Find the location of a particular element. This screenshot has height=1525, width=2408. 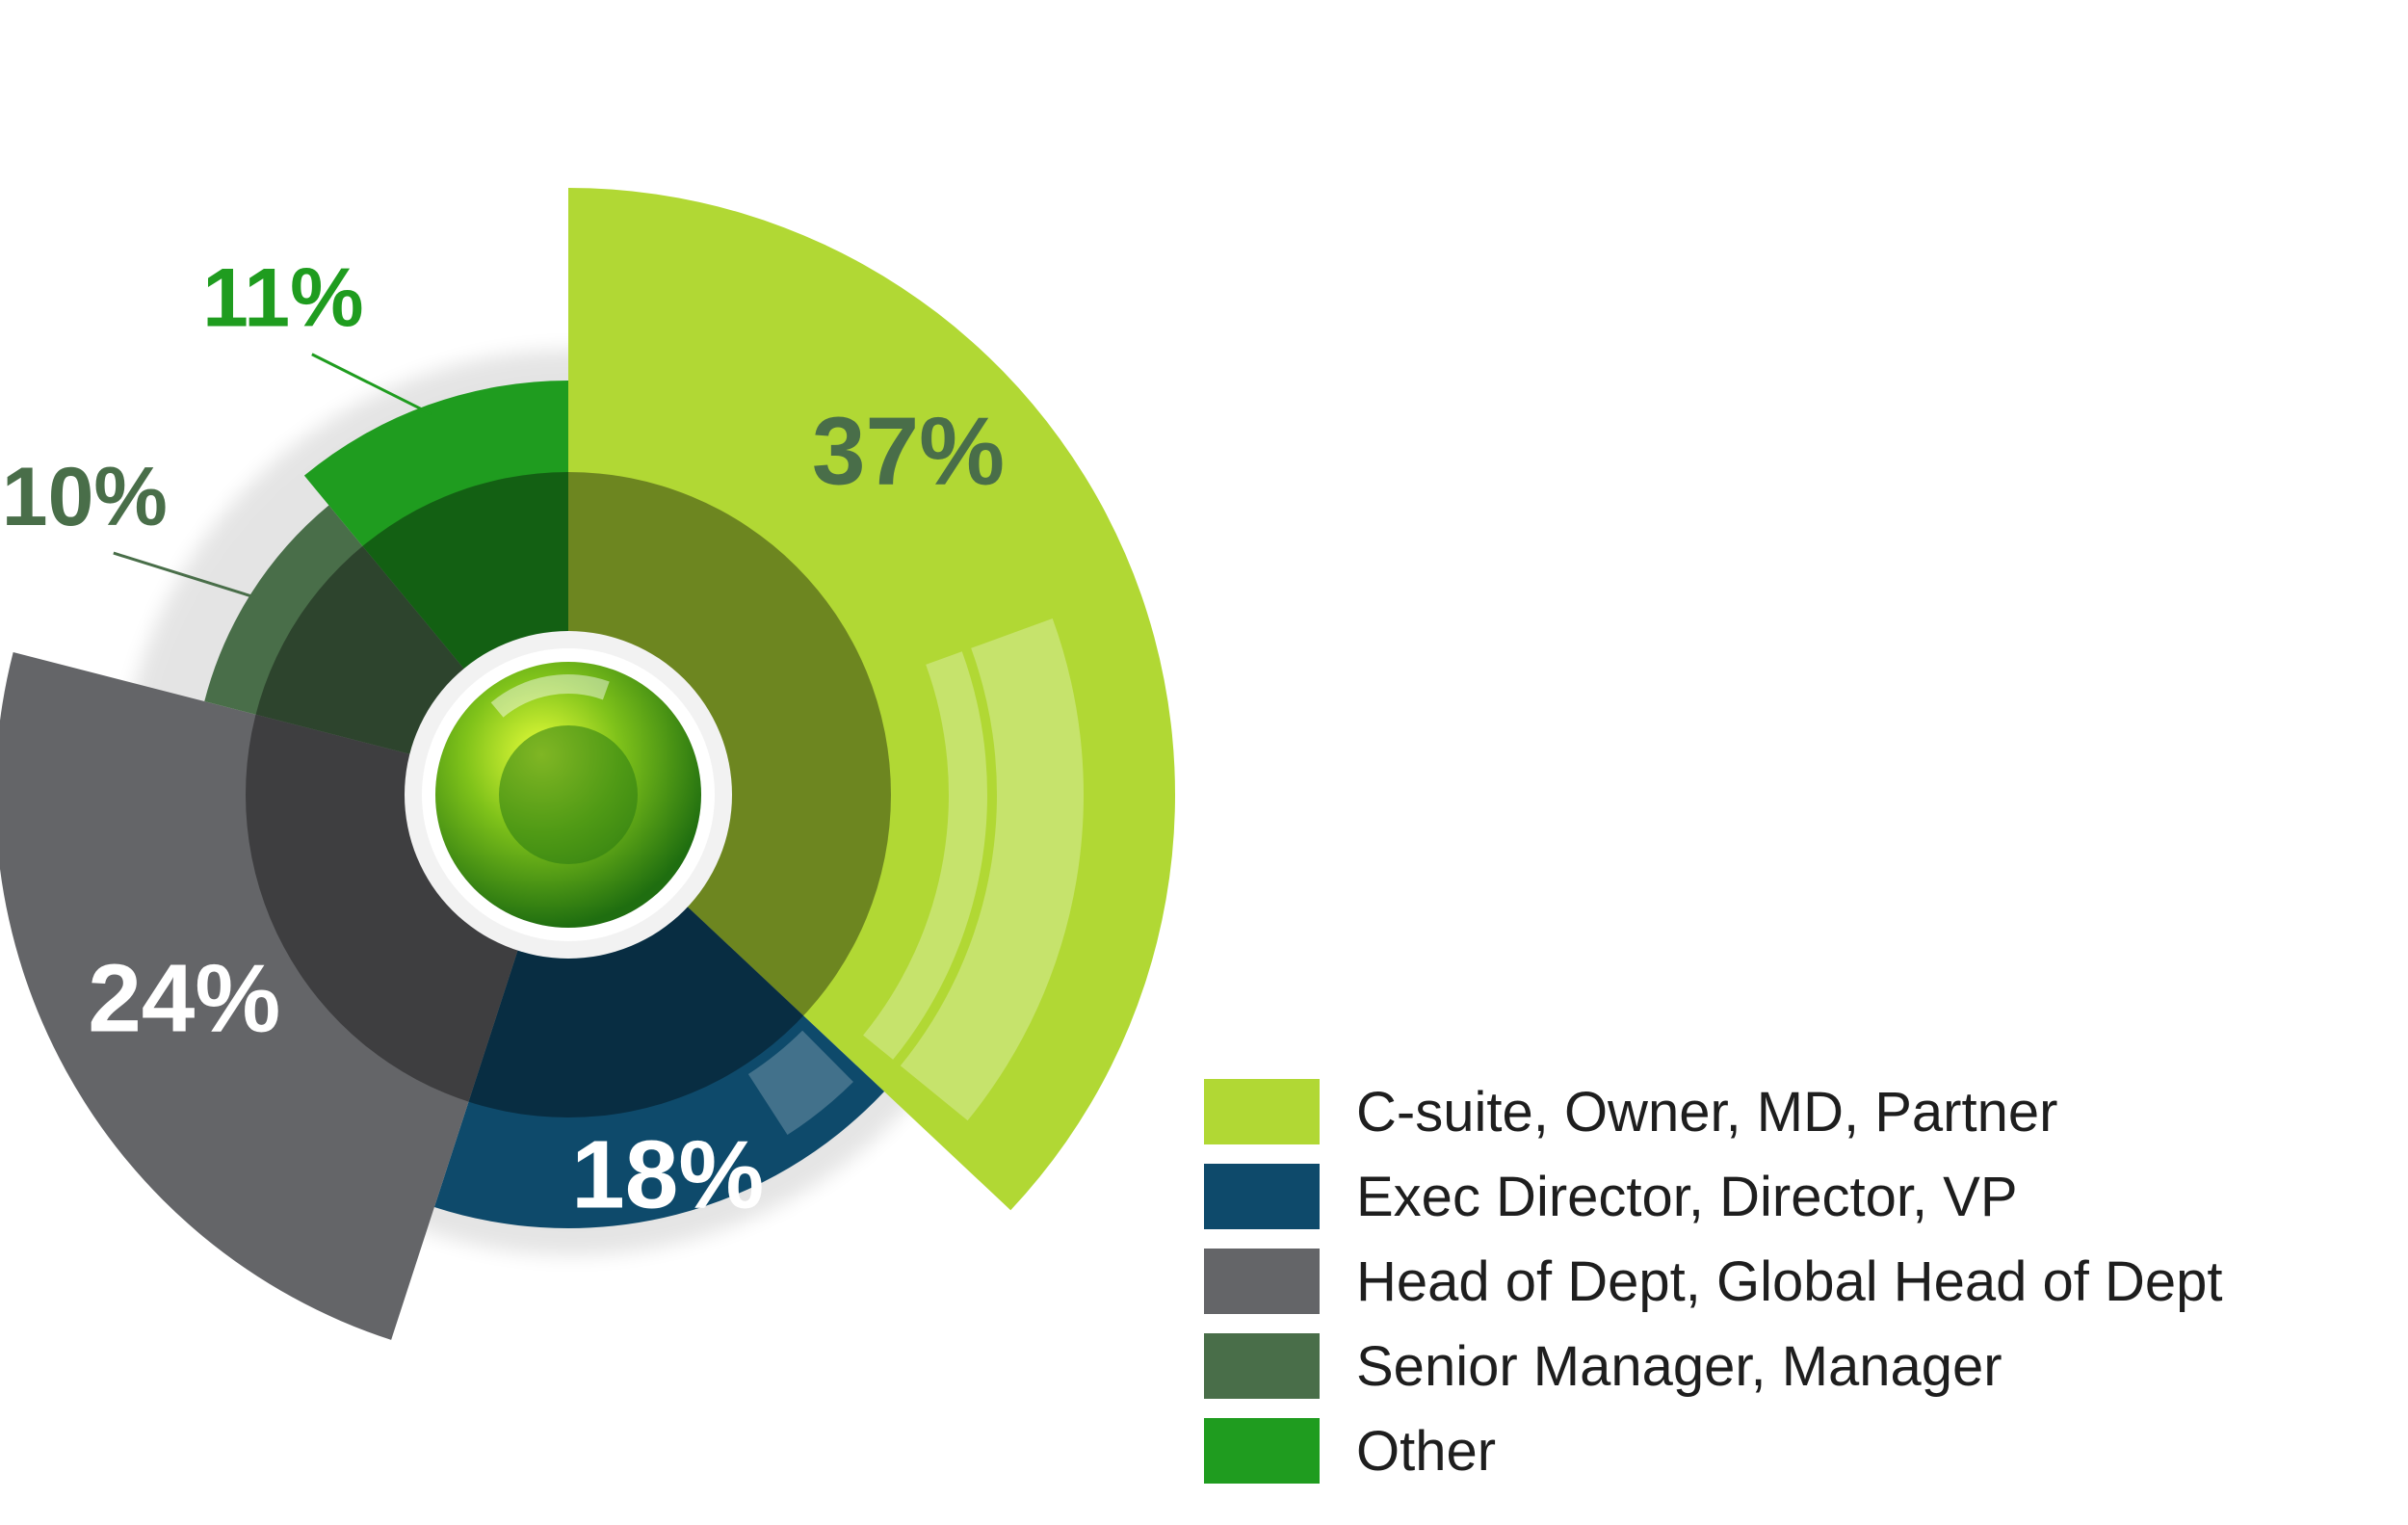

legend-item-c-suite: C-suite, Owner, MD, Partner is located at coordinates (1801, 1111).